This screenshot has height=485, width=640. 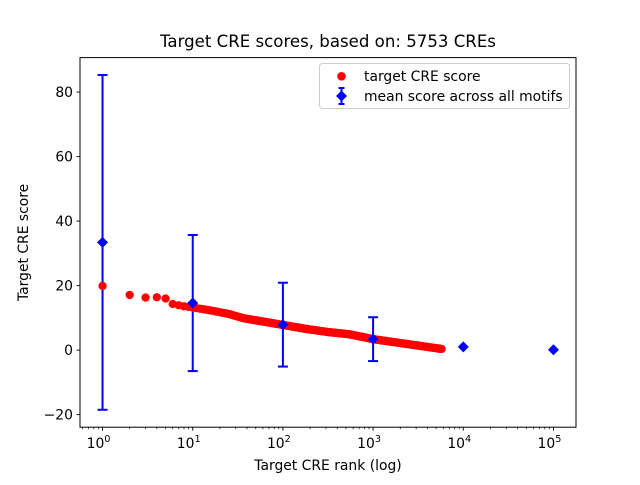 What do you see at coordinates (64, 287) in the screenshot?
I see `y-tick-label: 20` at bounding box center [64, 287].